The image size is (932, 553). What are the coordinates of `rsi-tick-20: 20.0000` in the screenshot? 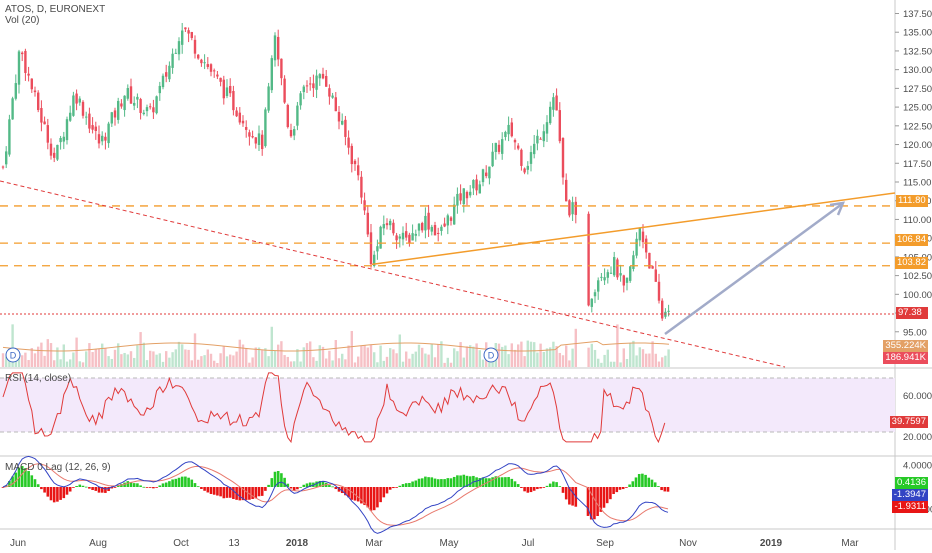 It's located at (917, 437).